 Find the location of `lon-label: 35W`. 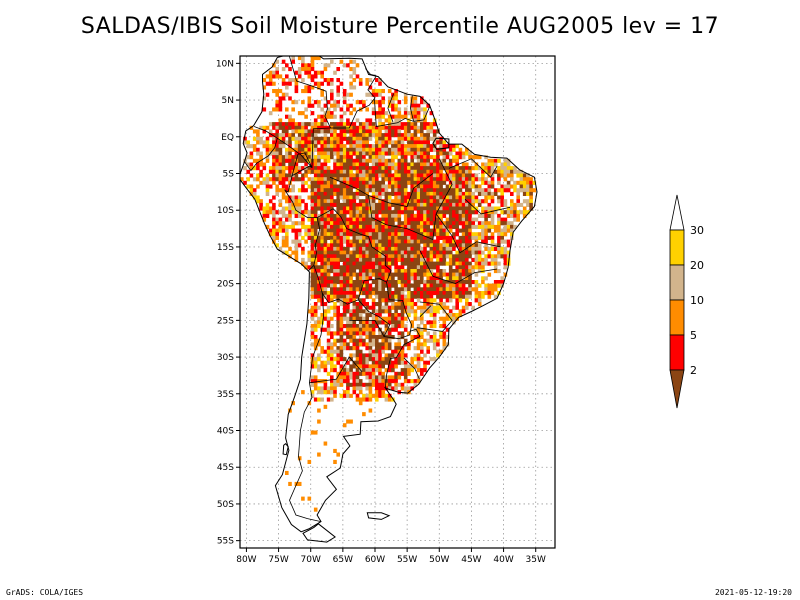

lon-label: 35W is located at coordinates (536, 560).